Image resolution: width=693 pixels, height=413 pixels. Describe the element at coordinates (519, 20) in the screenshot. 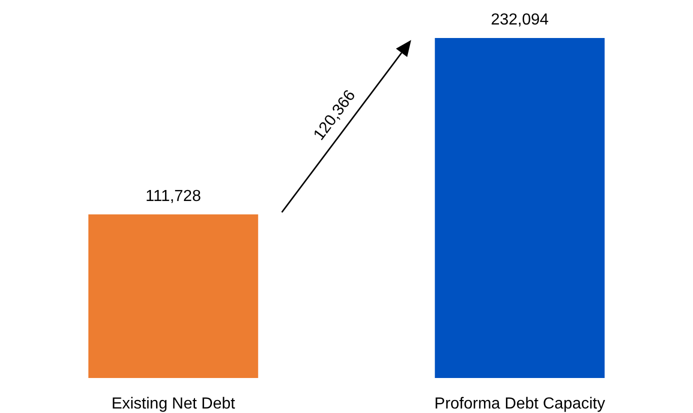

I see `data-label: 232,094` at that location.